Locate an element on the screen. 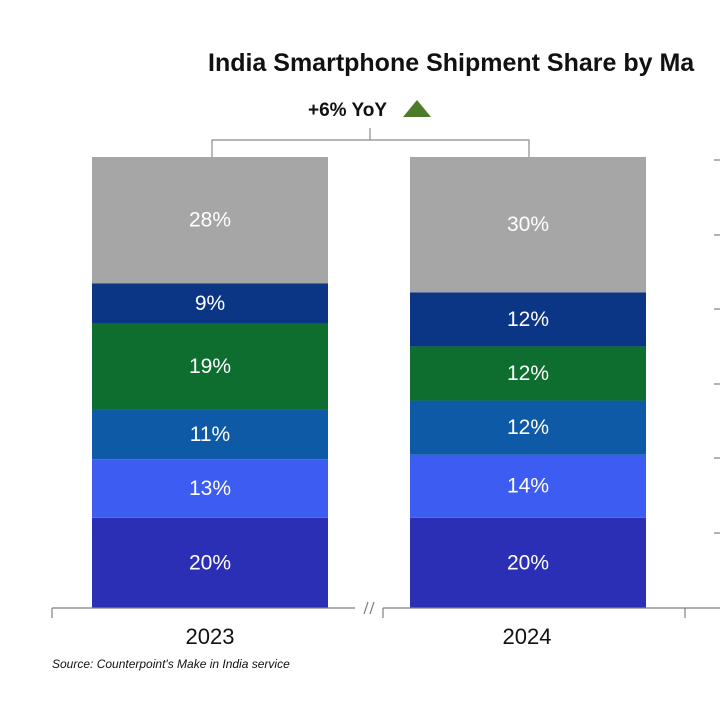 The image size is (720, 720). data-label-2023-6: 28% is located at coordinates (210, 220).